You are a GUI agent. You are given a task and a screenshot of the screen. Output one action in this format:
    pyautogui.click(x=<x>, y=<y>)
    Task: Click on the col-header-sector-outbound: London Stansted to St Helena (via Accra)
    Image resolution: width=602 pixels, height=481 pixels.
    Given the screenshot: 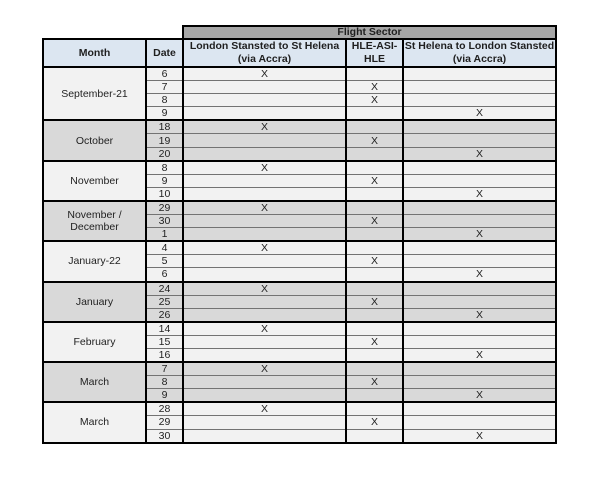 What is the action you would take?
    pyautogui.click(x=264, y=53)
    